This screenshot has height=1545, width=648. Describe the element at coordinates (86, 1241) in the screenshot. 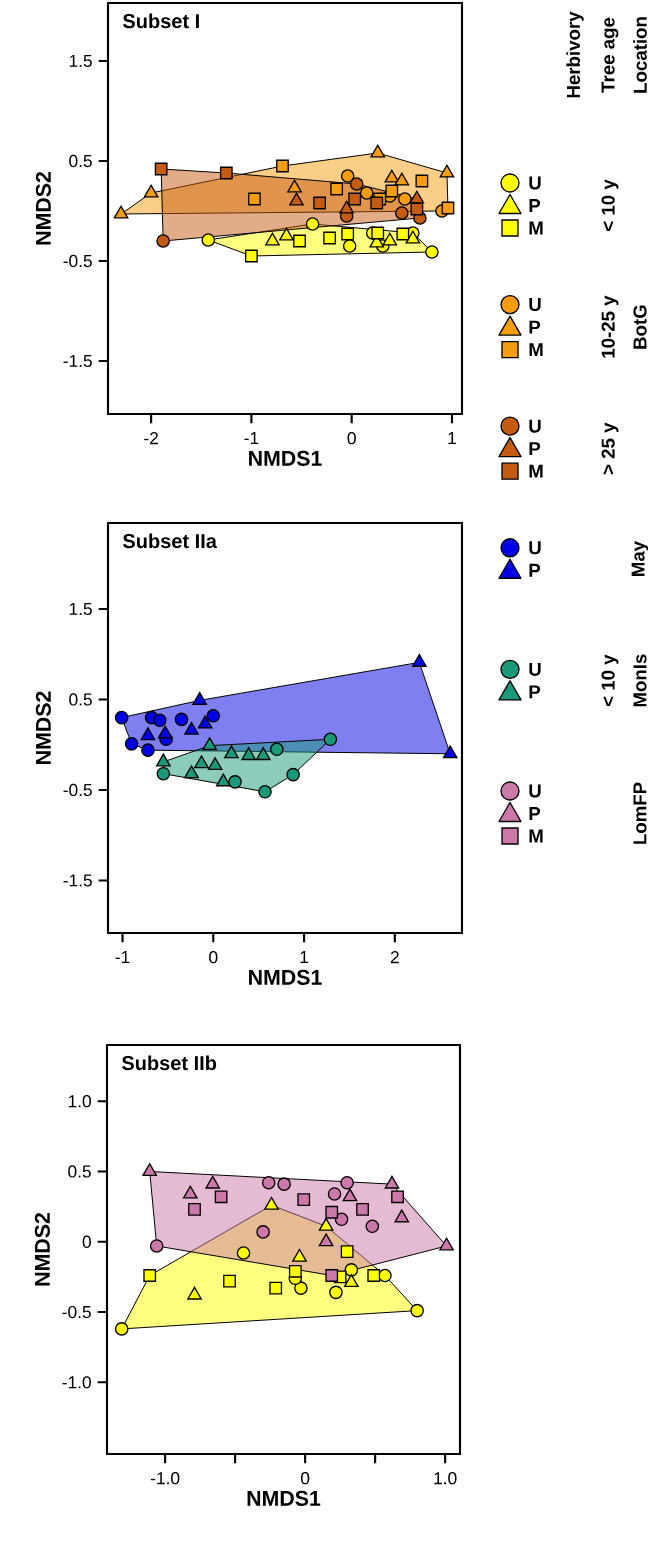

I see `y-tick-label: 0` at that location.